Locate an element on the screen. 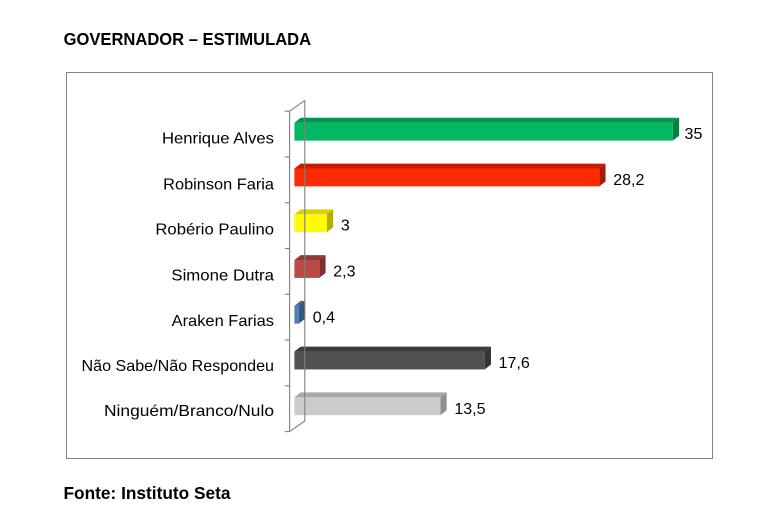 The image size is (770, 528). svg-text: Robério Paulino is located at coordinates (214, 230).